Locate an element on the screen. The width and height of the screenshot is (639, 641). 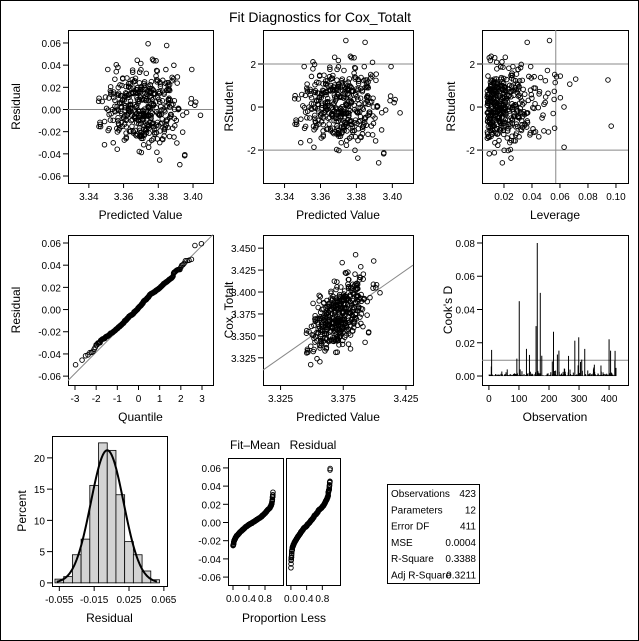
x-tick-label: 0.0 is located at coordinates (291, 599).